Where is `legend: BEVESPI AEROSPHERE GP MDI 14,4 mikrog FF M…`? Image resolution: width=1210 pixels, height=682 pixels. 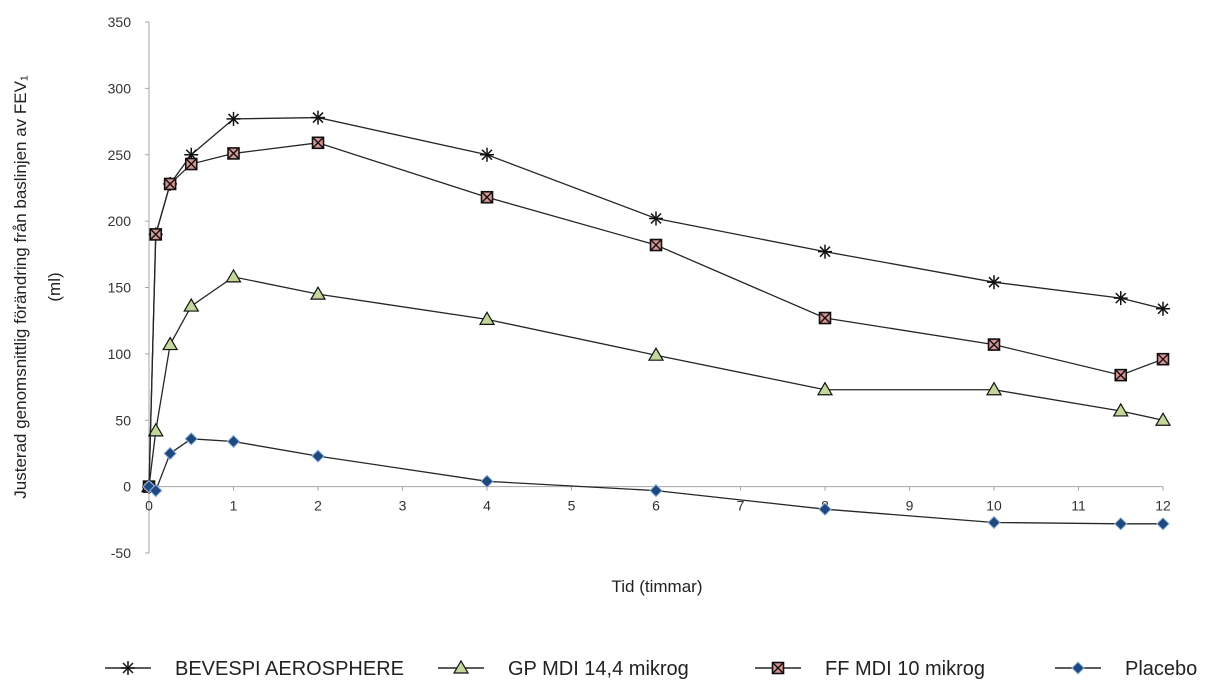 legend: BEVESPI AEROSPHERE GP MDI 14,4 mikrog FF M… is located at coordinates (651, 669).